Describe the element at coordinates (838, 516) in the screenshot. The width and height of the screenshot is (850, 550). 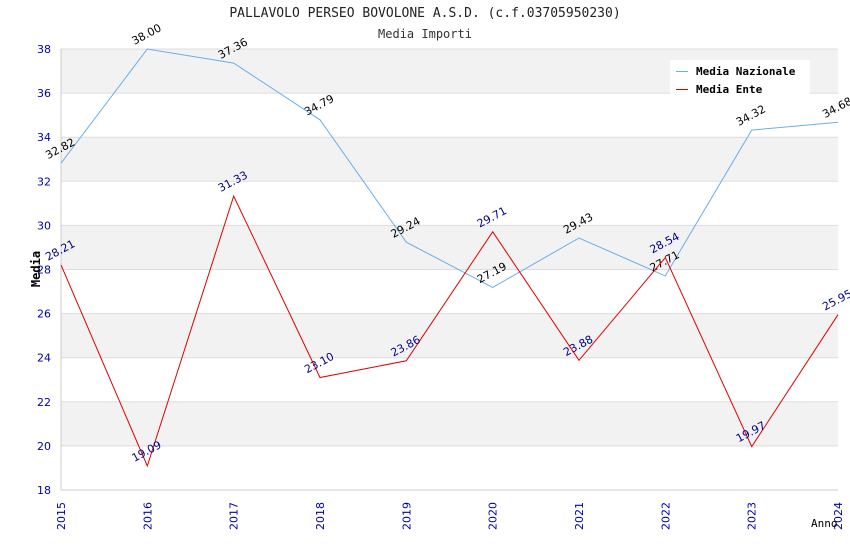
I see `x-tick-label: 2024` at that location.